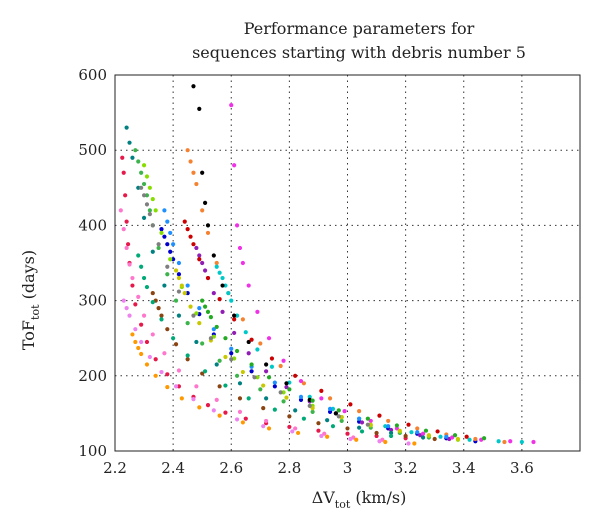 This screenshot has height=530, width=600. What do you see at coordinates (115, 468) in the screenshot?
I see `x-tick-label: 2.2` at bounding box center [115, 468].